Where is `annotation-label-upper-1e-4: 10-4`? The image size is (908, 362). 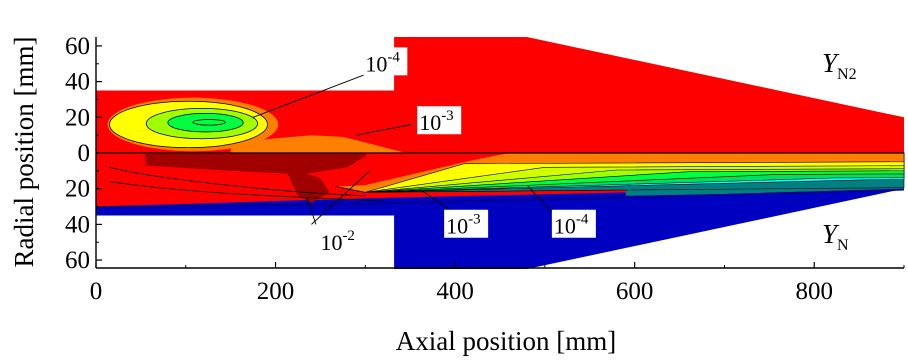
annotation-label-upper-1e-4: 10-4 is located at coordinates (382, 62).